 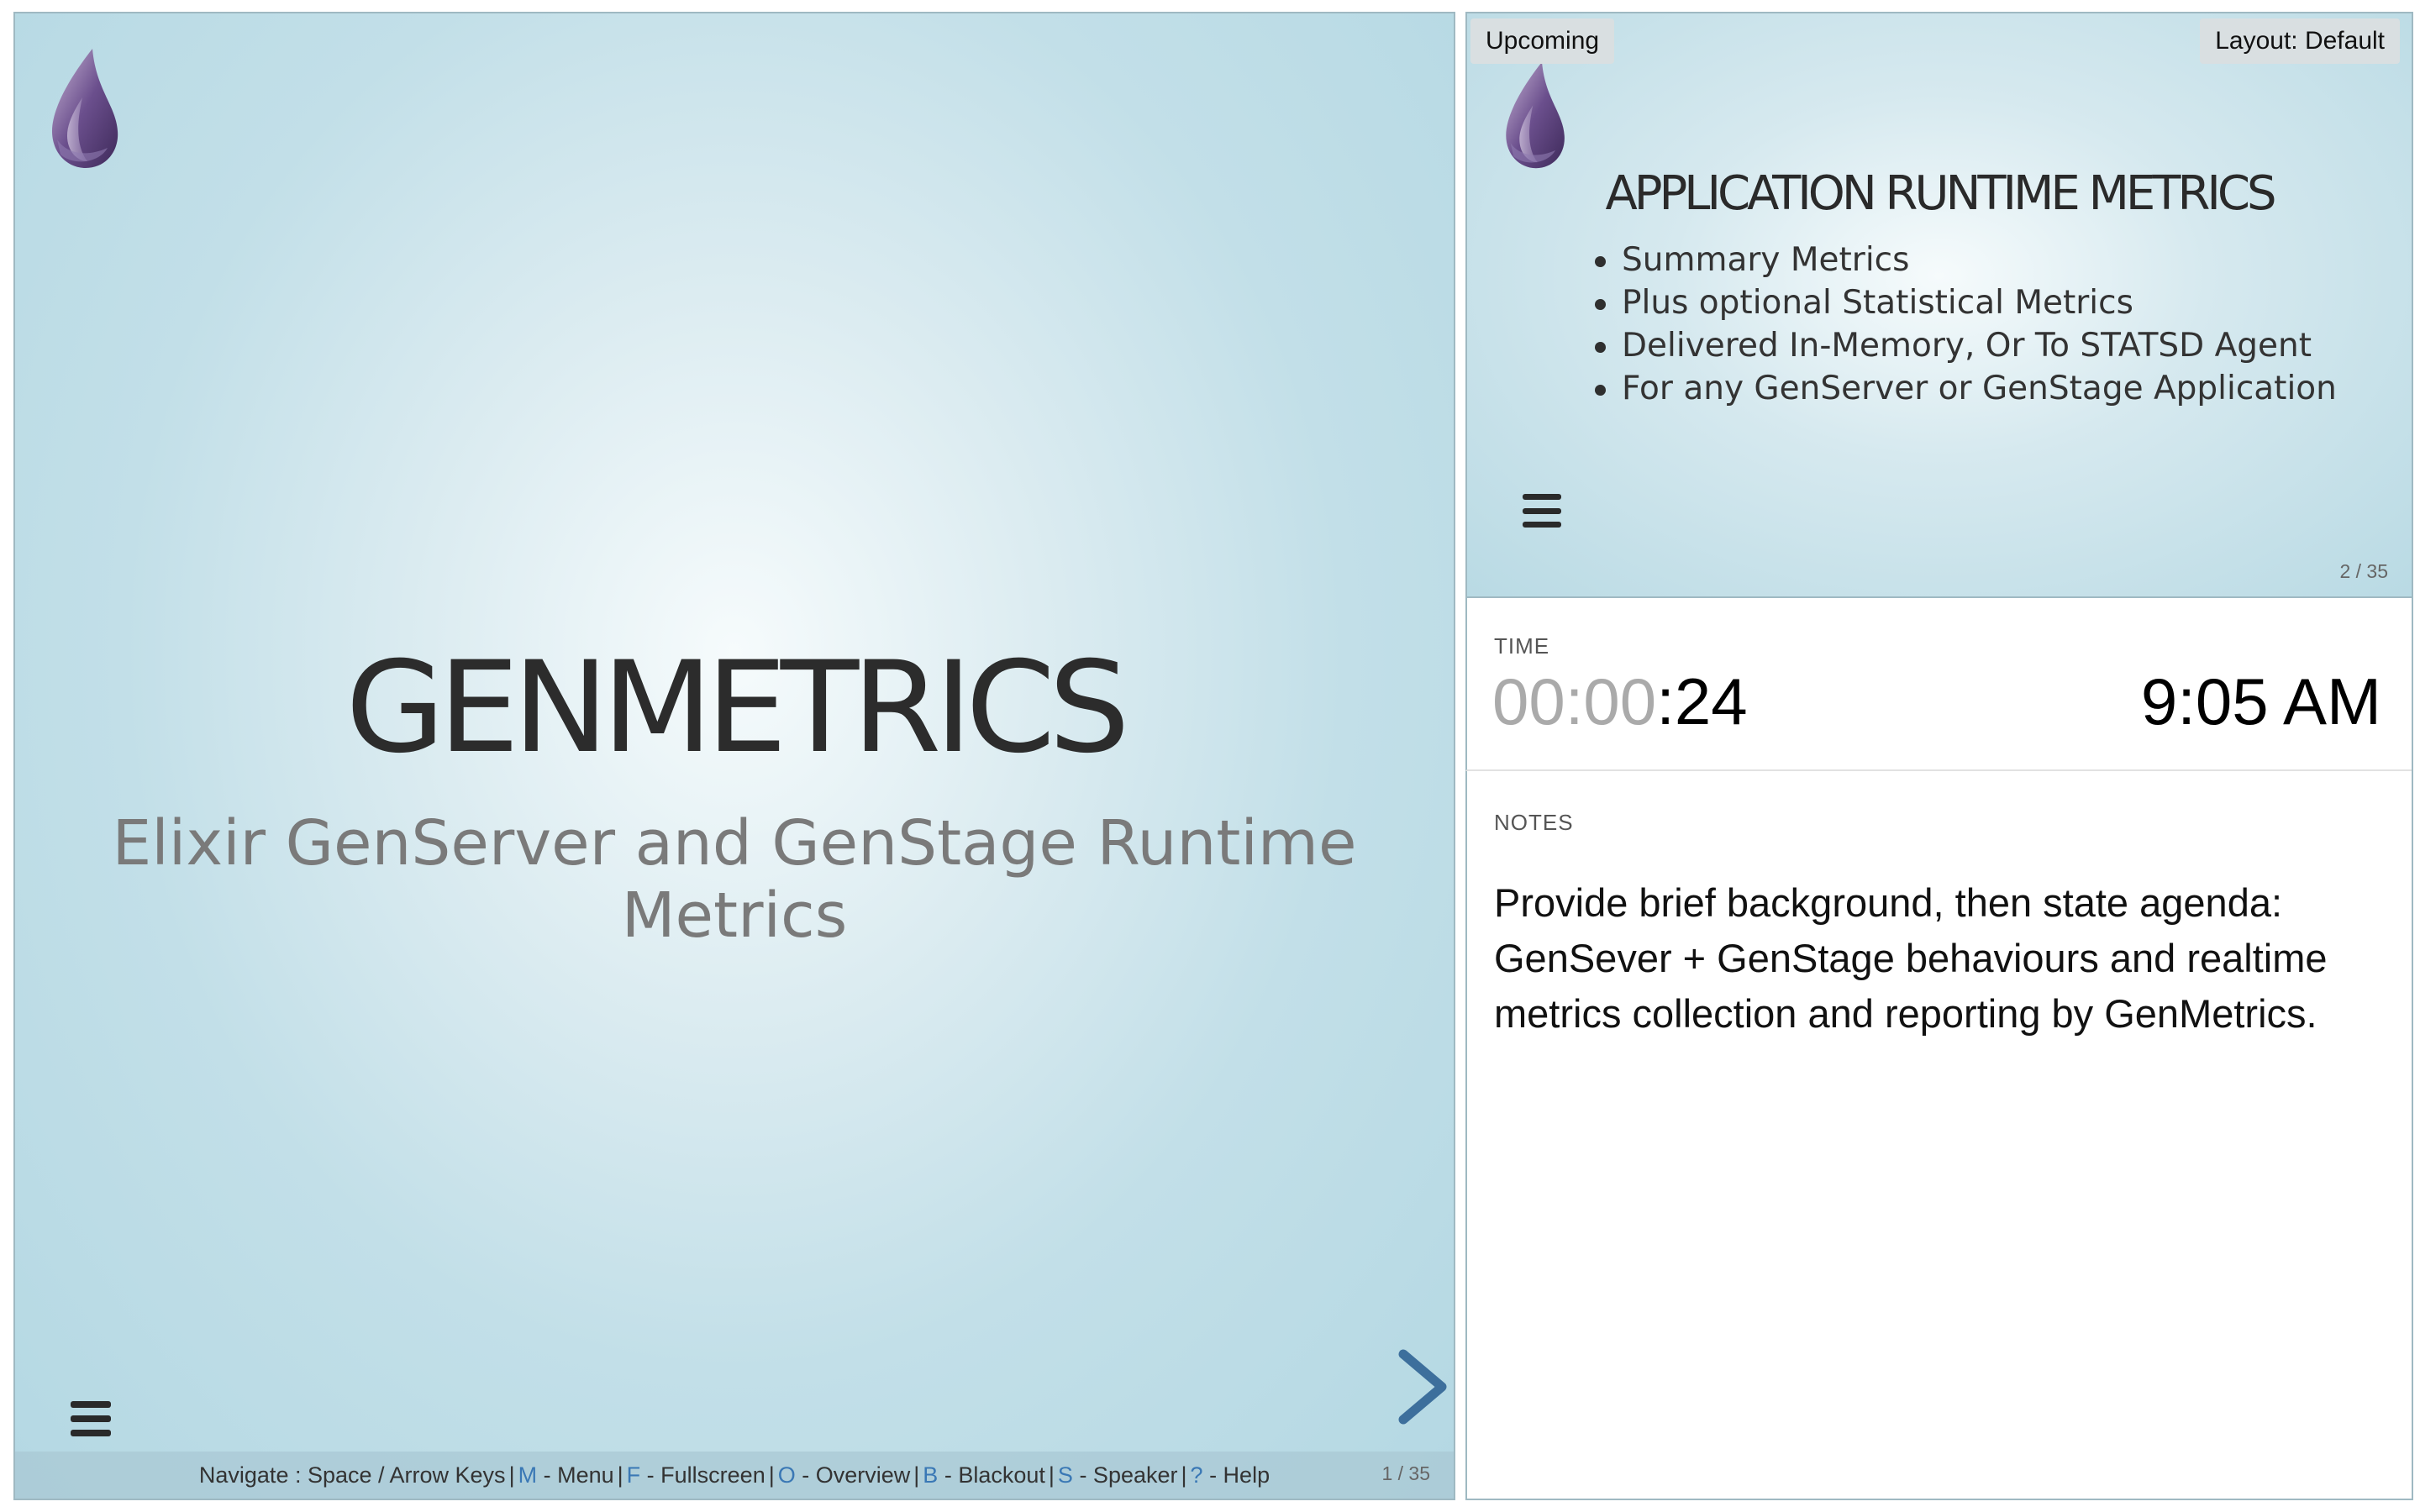 I want to click on help-label-menu: - Menu, so click(x=578, y=1475).